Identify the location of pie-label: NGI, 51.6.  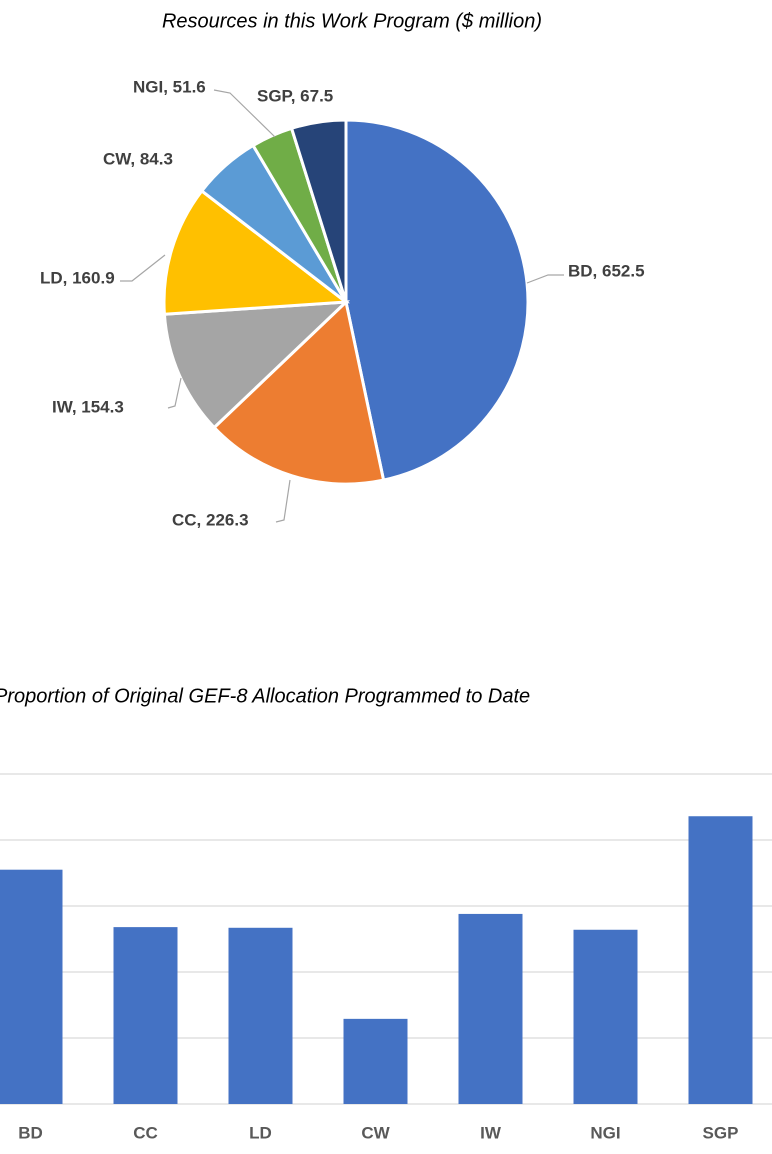
(169, 86).